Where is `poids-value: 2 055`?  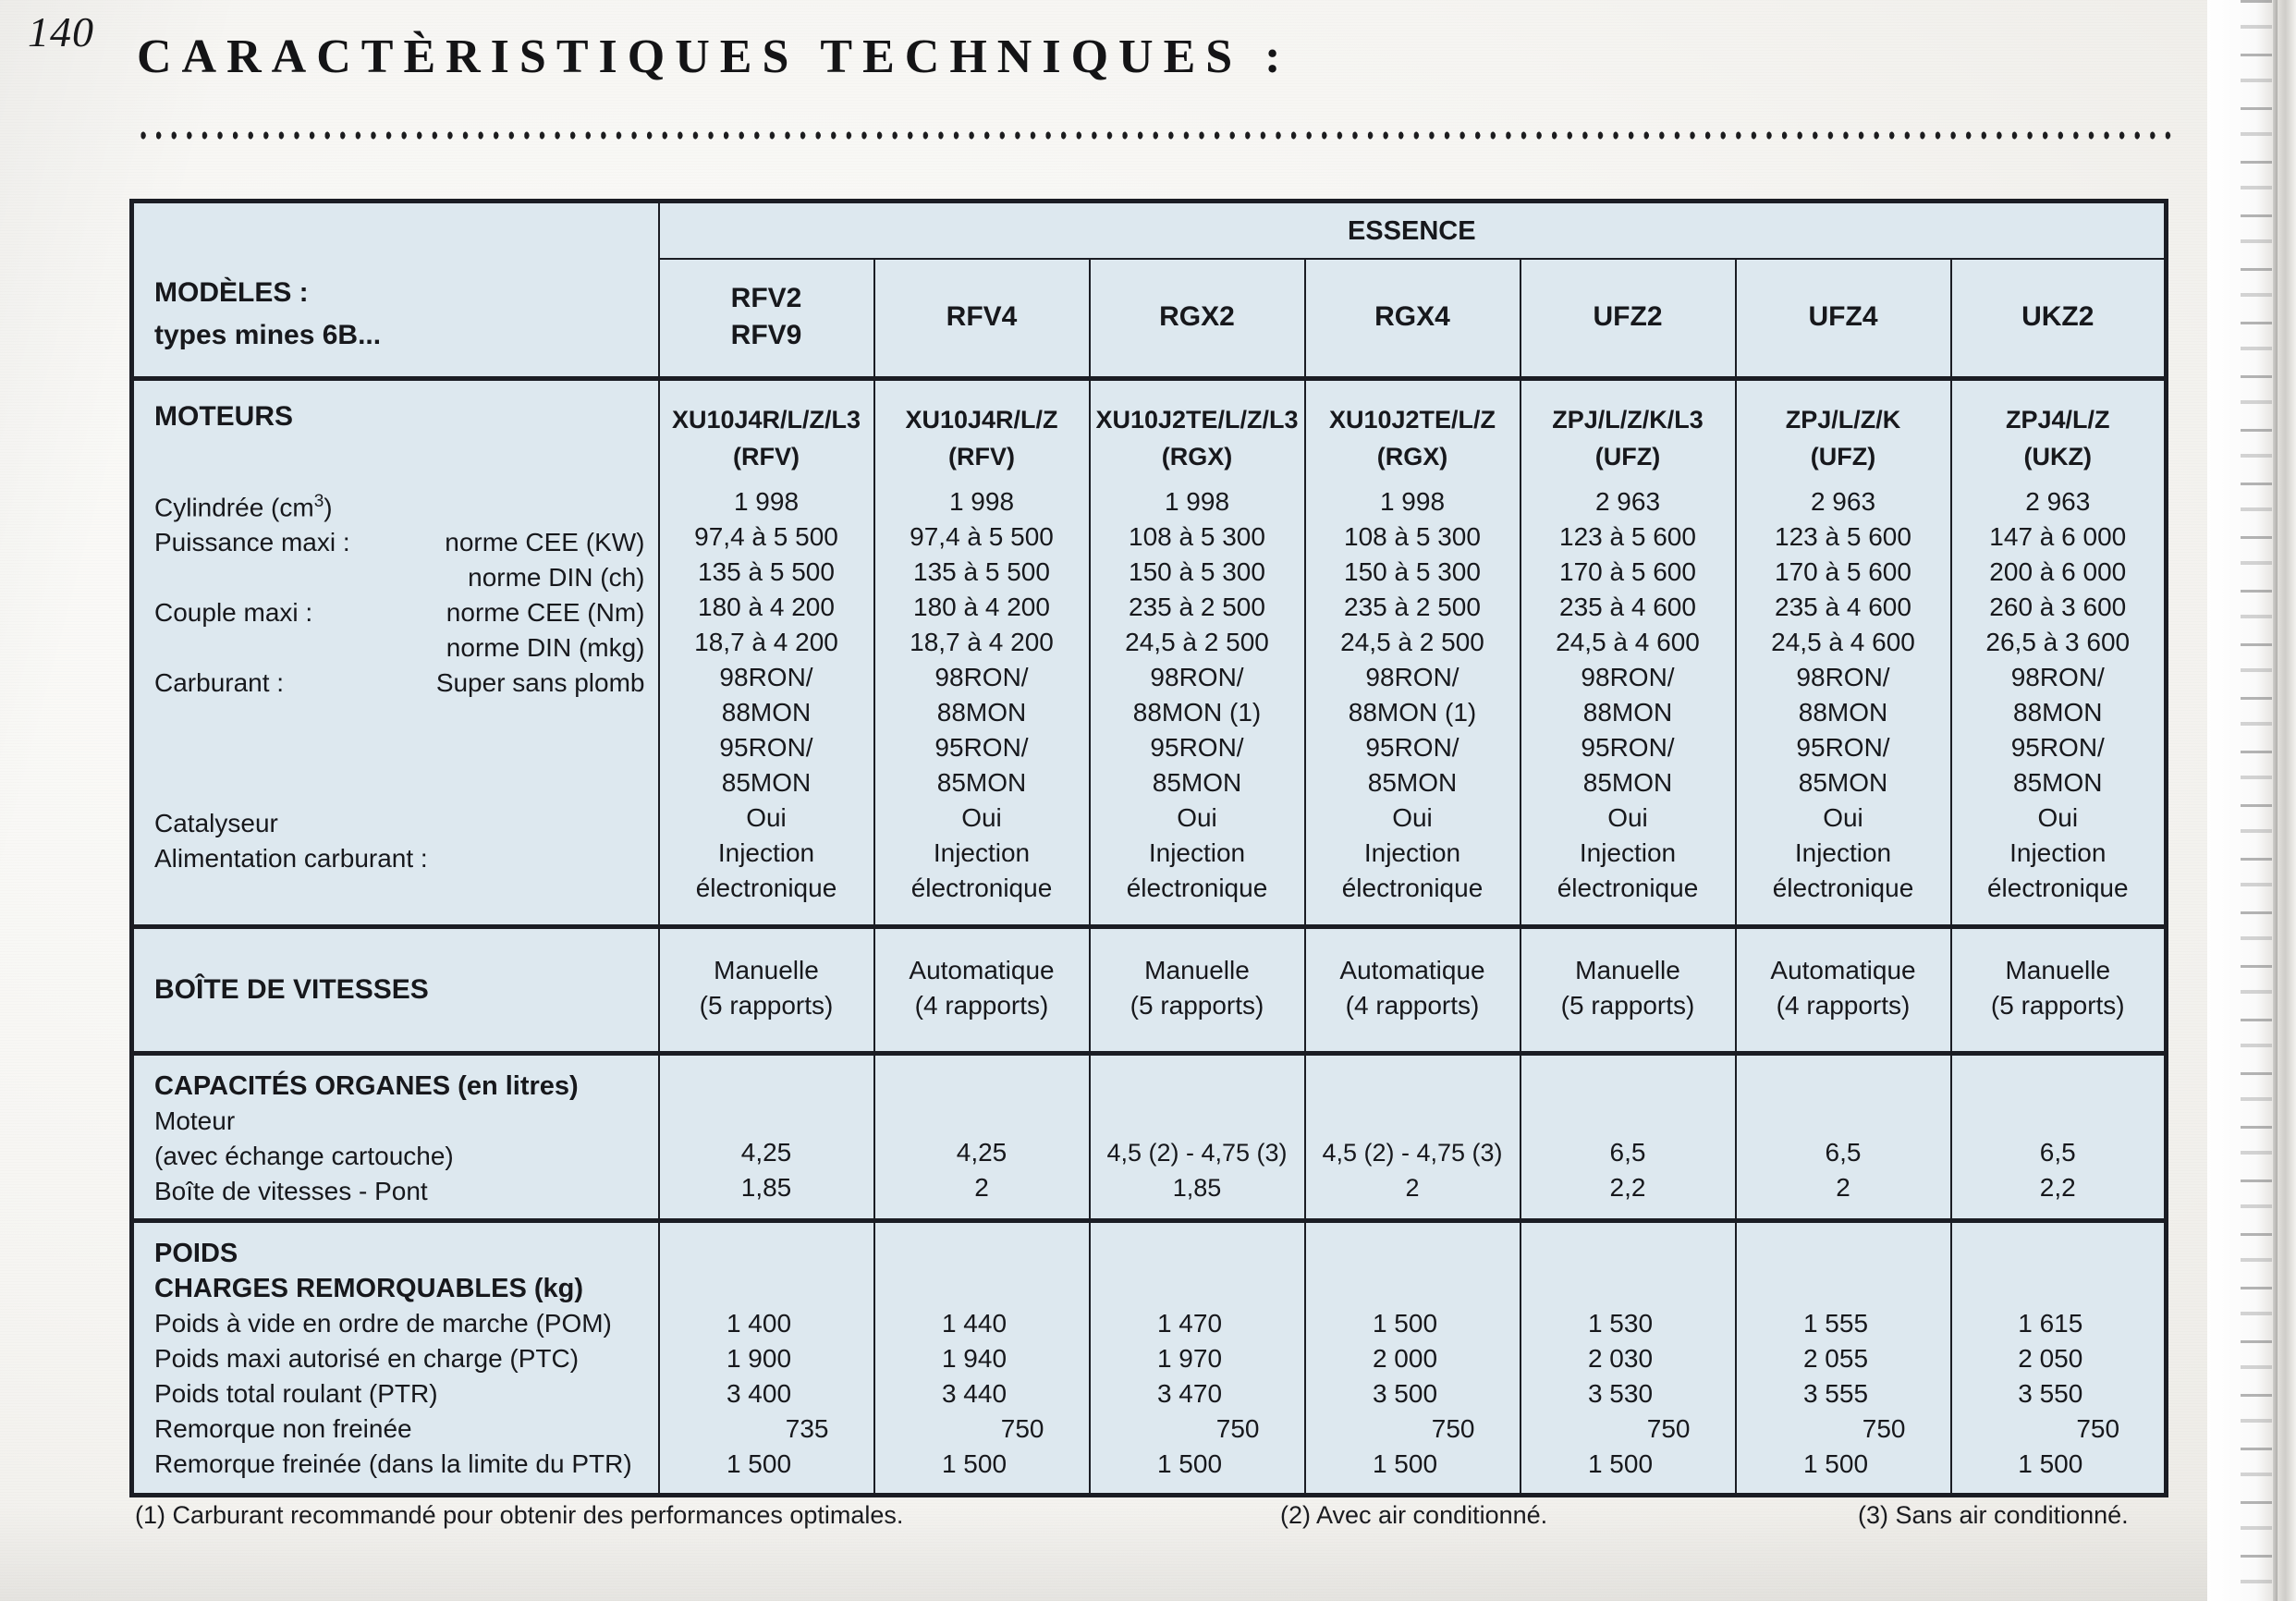
poids-value: 2 055 is located at coordinates (1836, 1359).